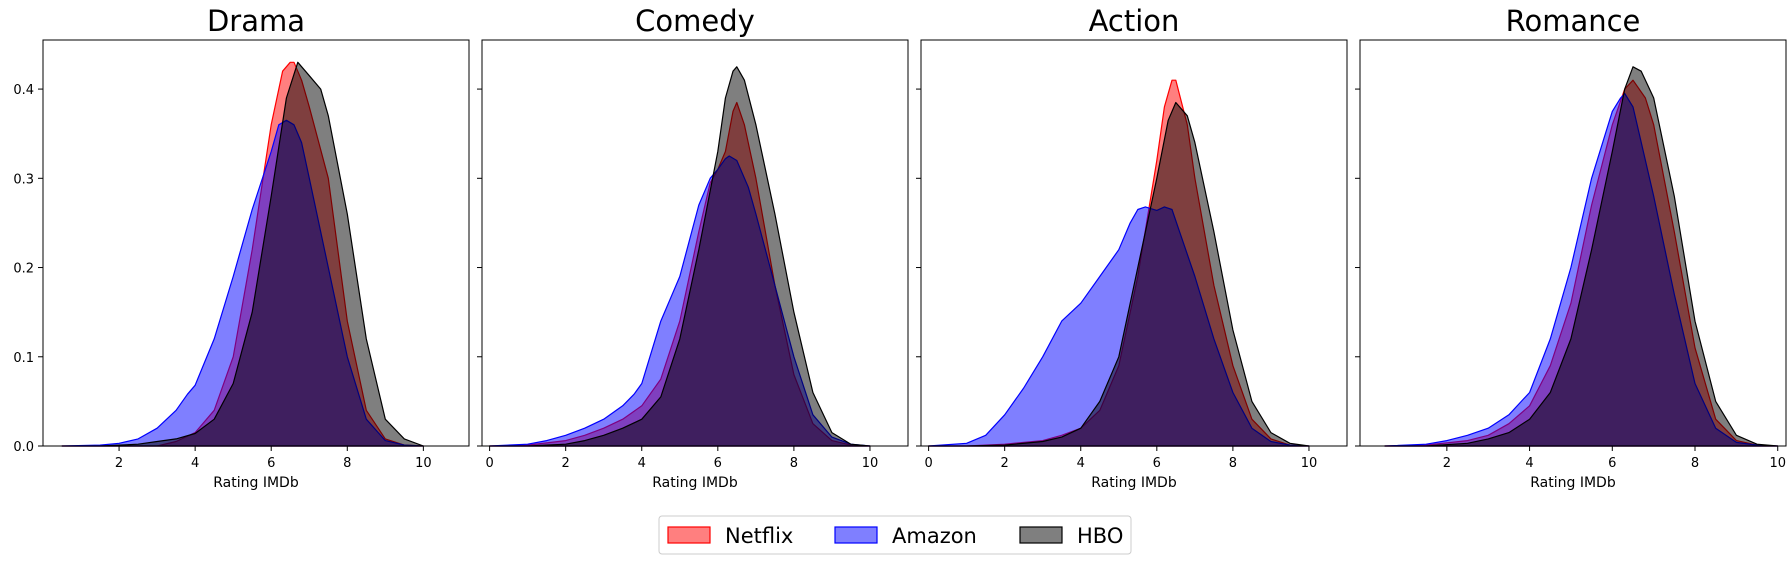 Image resolution: width=1789 pixels, height=564 pixels. Describe the element at coordinates (23, 269) in the screenshot. I see `y-tick-label: 0.2` at that location.